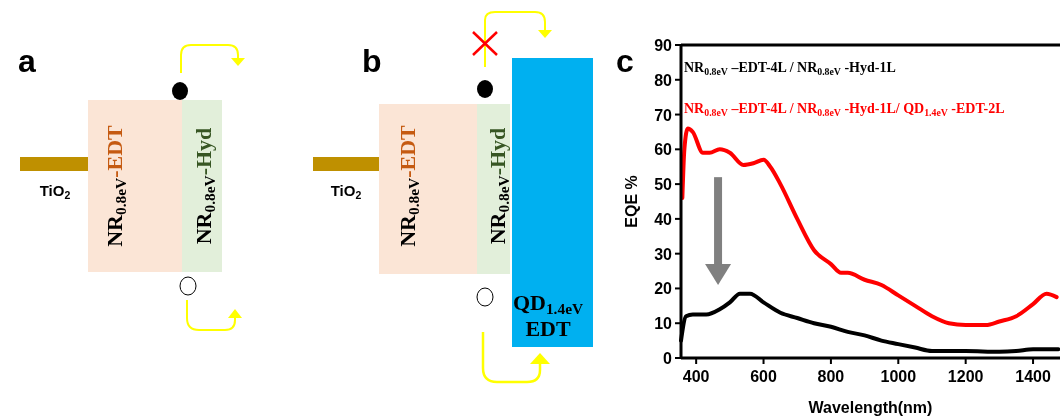 The width and height of the screenshot is (1060, 417). I want to click on series-label: NR$_{0.8eV}$ –EDT-4L / NR$_{0.8eV}$ -Hyd-1L/ QD$_{1.4eV}$ -EDT-2L, so click(844, 109).